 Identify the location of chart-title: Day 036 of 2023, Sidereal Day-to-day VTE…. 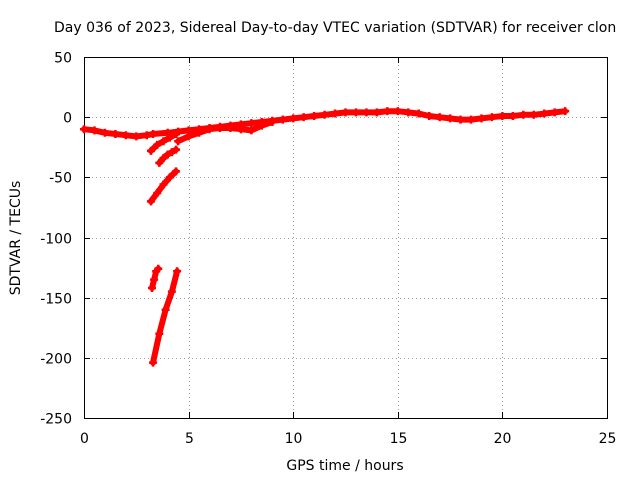
(335, 28).